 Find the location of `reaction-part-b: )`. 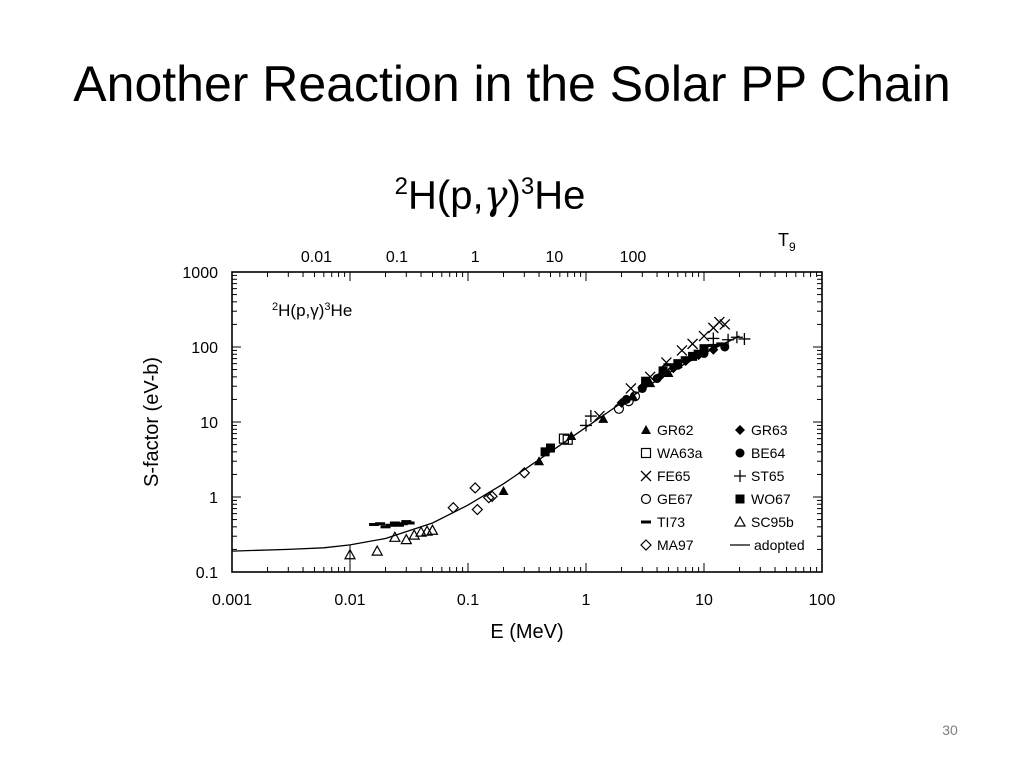

reaction-part-b: ) is located at coordinates (514, 195).